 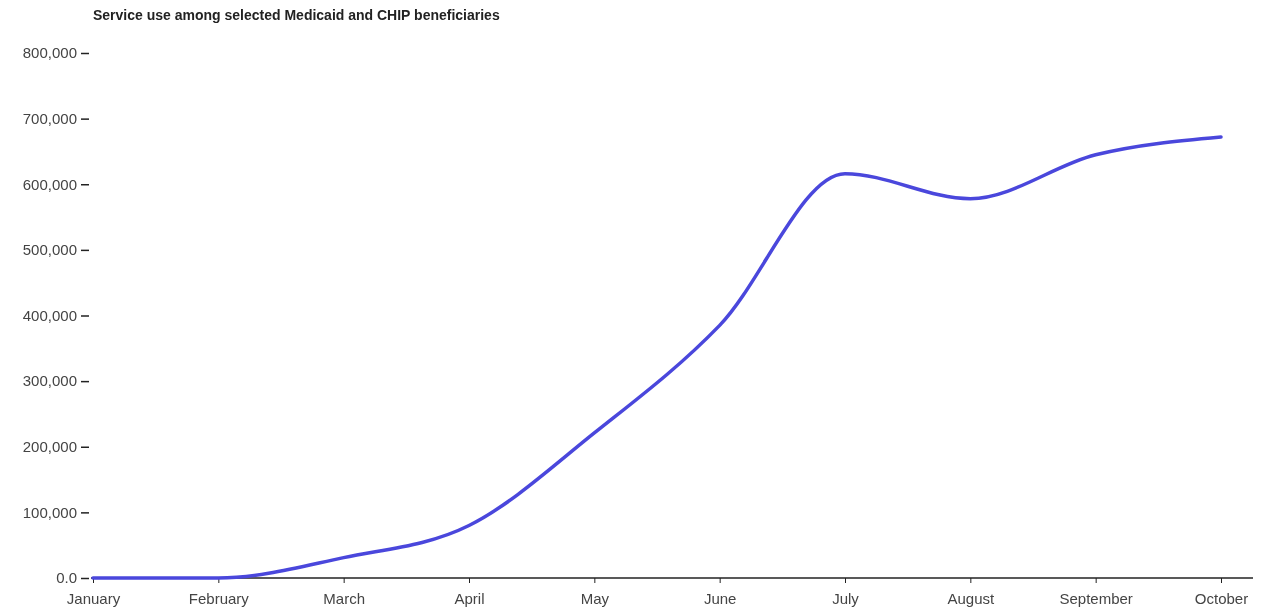 I want to click on y-tick-label: 400,000, so click(x=49, y=315).